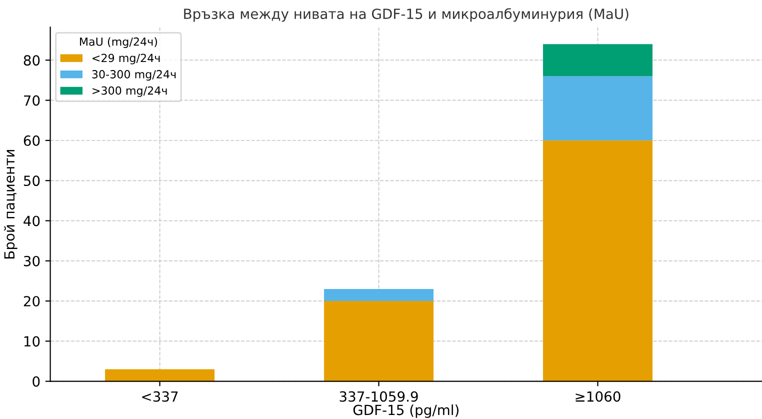 The image size is (762, 419). Describe the element at coordinates (11, 204) in the screenshot. I see `y-axis-title: Брой пациенти` at that location.